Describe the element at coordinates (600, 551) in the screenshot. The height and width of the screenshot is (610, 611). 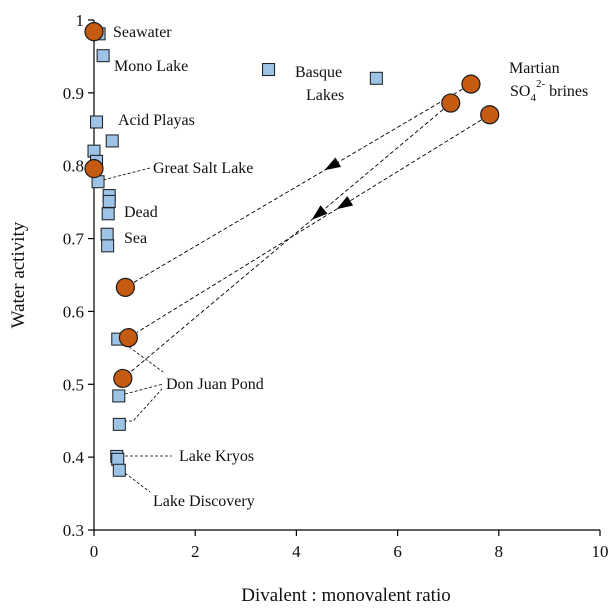
I see `x-tick-label: 10` at that location.